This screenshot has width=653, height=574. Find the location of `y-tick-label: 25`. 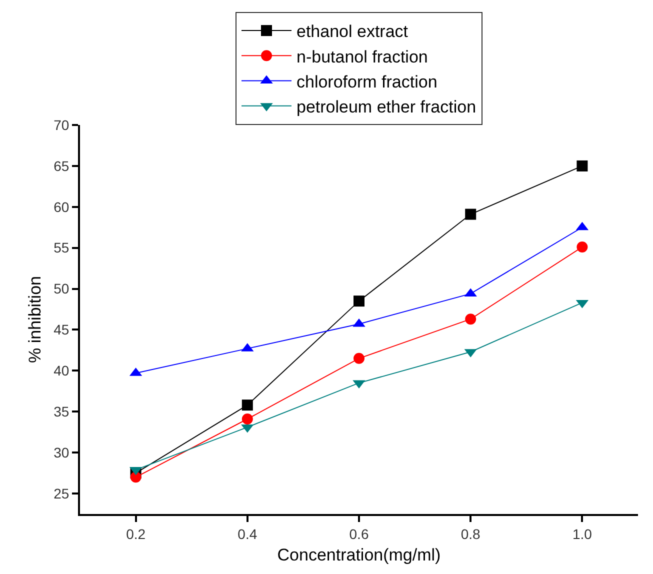

y-tick-label: 25 is located at coordinates (62, 493).